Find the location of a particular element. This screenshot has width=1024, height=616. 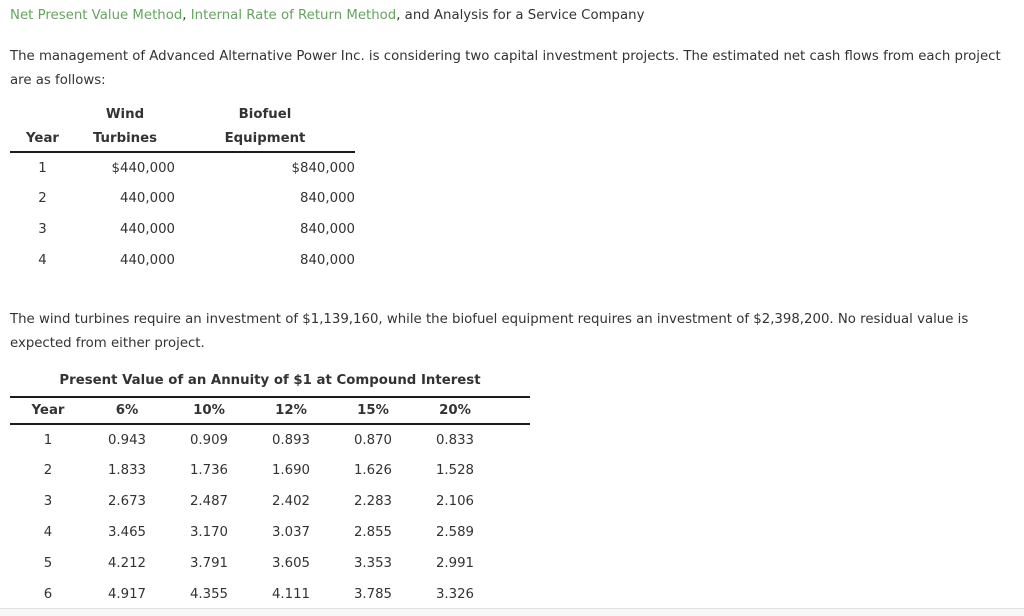

link-net-present-value-method: Net Present Value Method is located at coordinates (96, 15).